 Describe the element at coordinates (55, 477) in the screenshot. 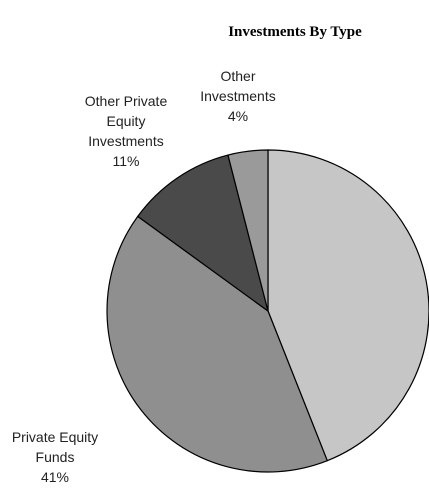

I see `slice-label-line: 41%` at that location.